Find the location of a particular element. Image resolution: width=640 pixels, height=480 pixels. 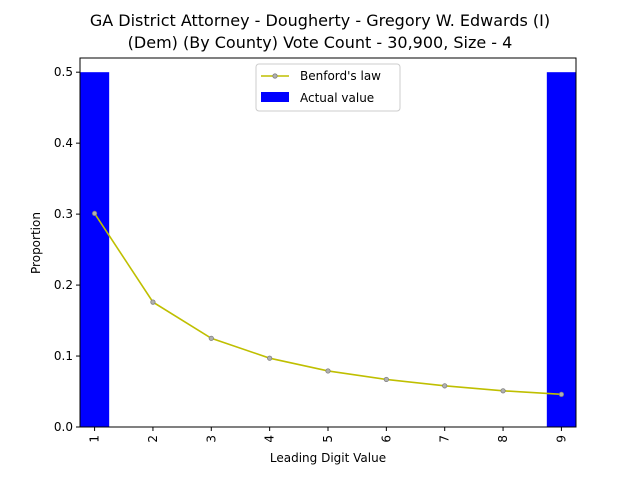

x-ticks: 1 2 3 4 5 6 7 8 9 is located at coordinates (328, 435).